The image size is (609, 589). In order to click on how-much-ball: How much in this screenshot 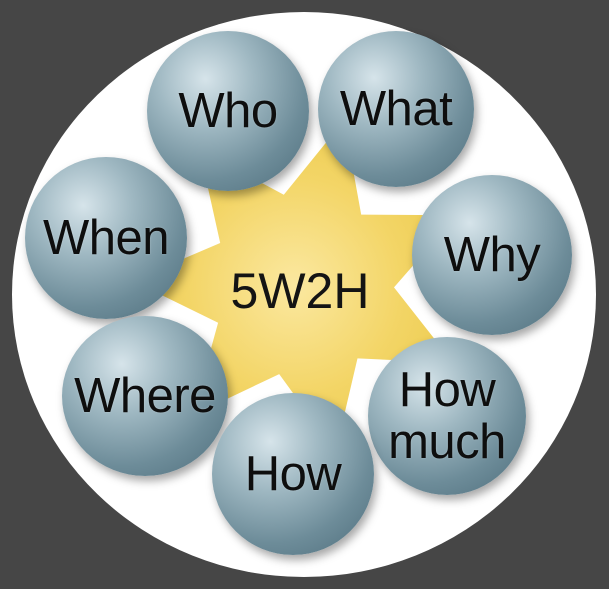, I will do `click(447, 416)`.